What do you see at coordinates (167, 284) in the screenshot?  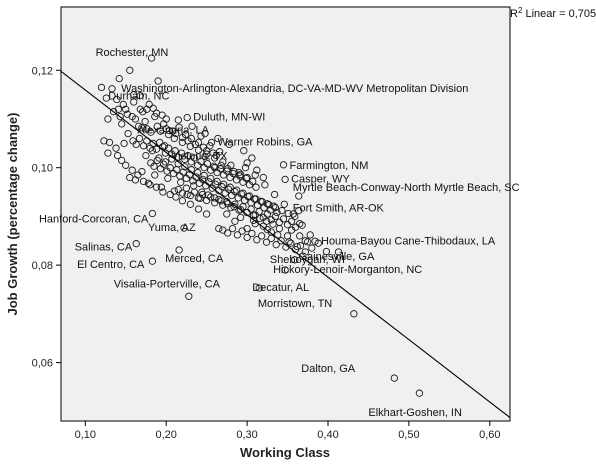 I see `point-label: Visalia-Porterville, CA` at bounding box center [167, 284].